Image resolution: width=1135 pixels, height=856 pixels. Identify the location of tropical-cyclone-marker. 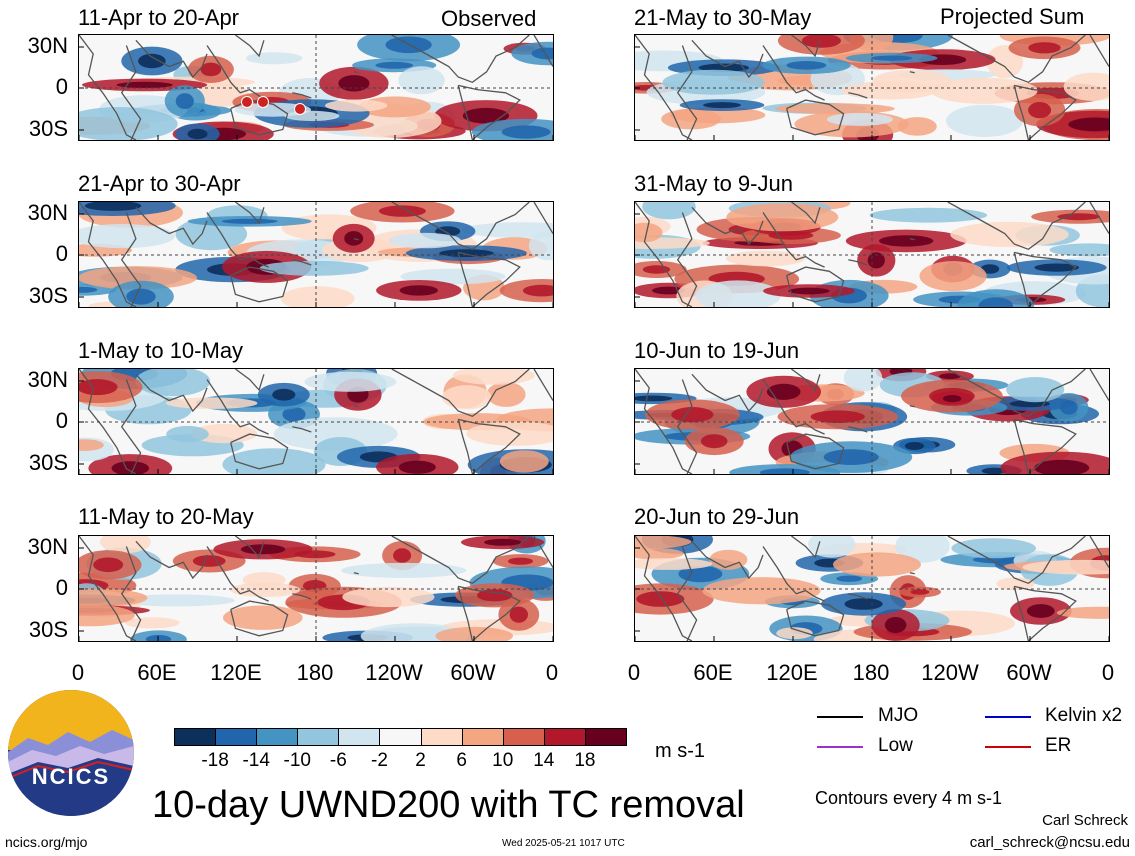
(263, 102).